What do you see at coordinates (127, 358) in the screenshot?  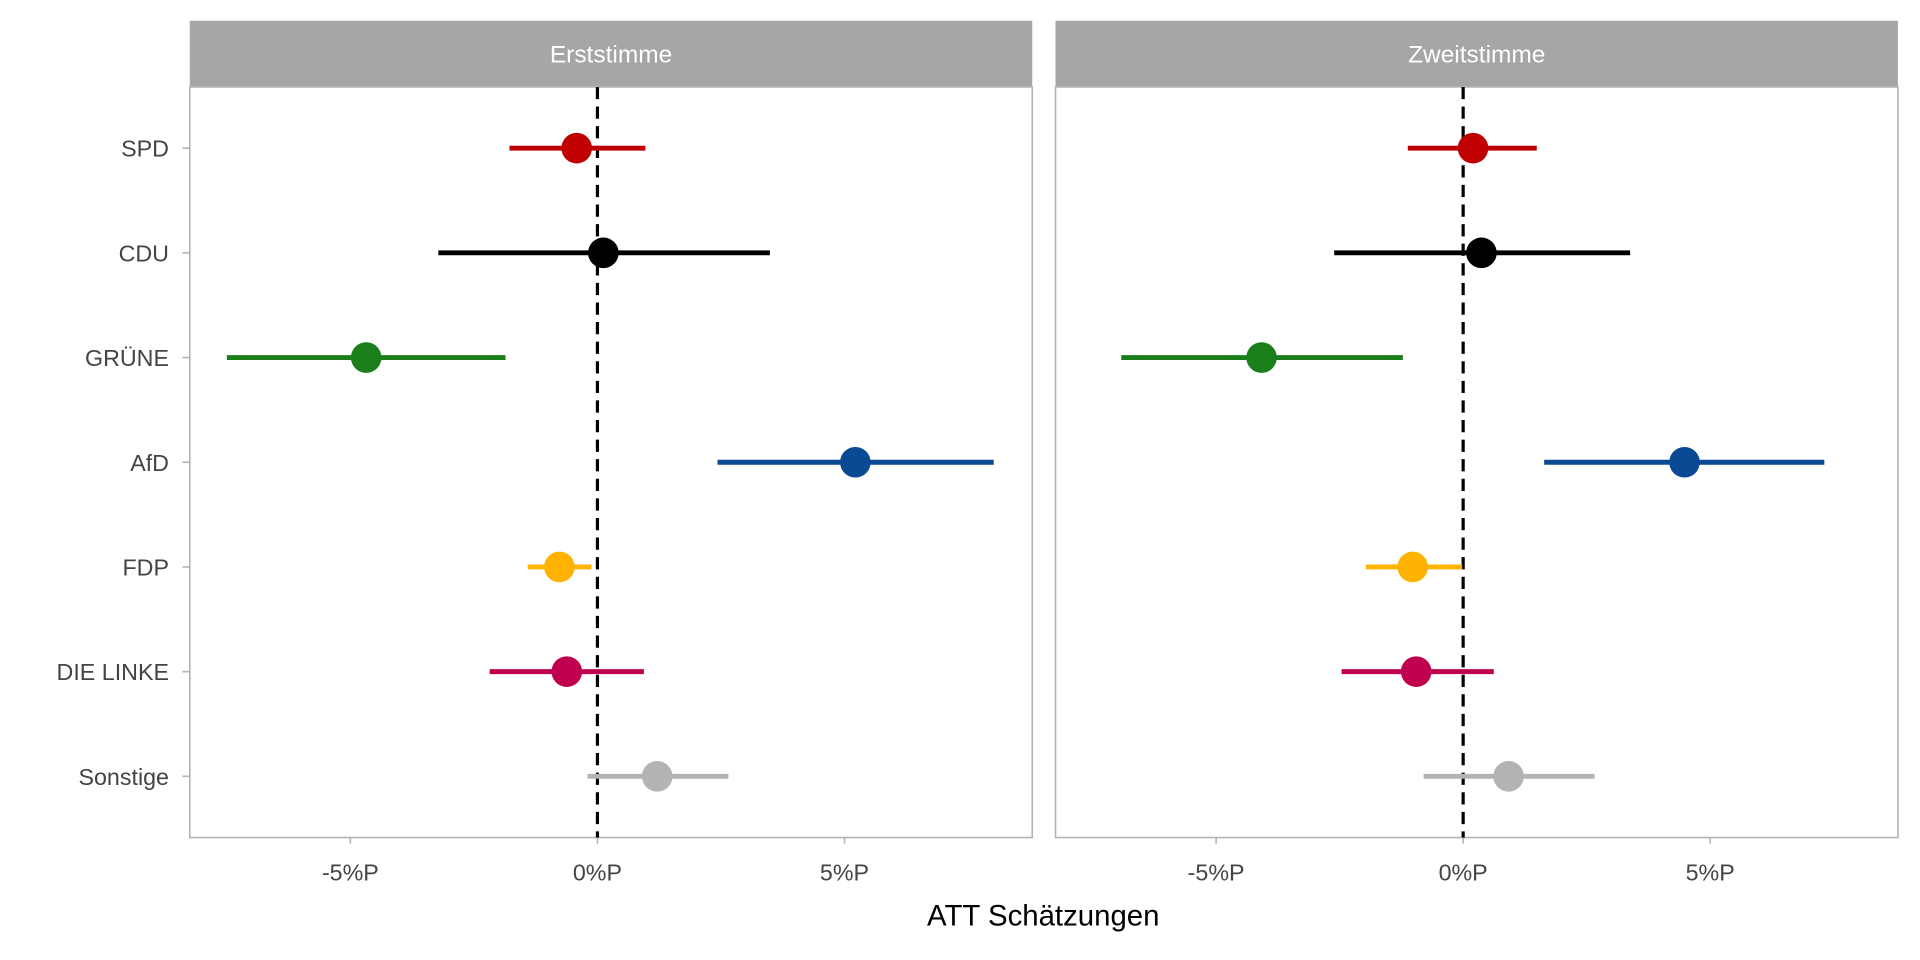 I see `y-tick-label: GRÜNE` at bounding box center [127, 358].